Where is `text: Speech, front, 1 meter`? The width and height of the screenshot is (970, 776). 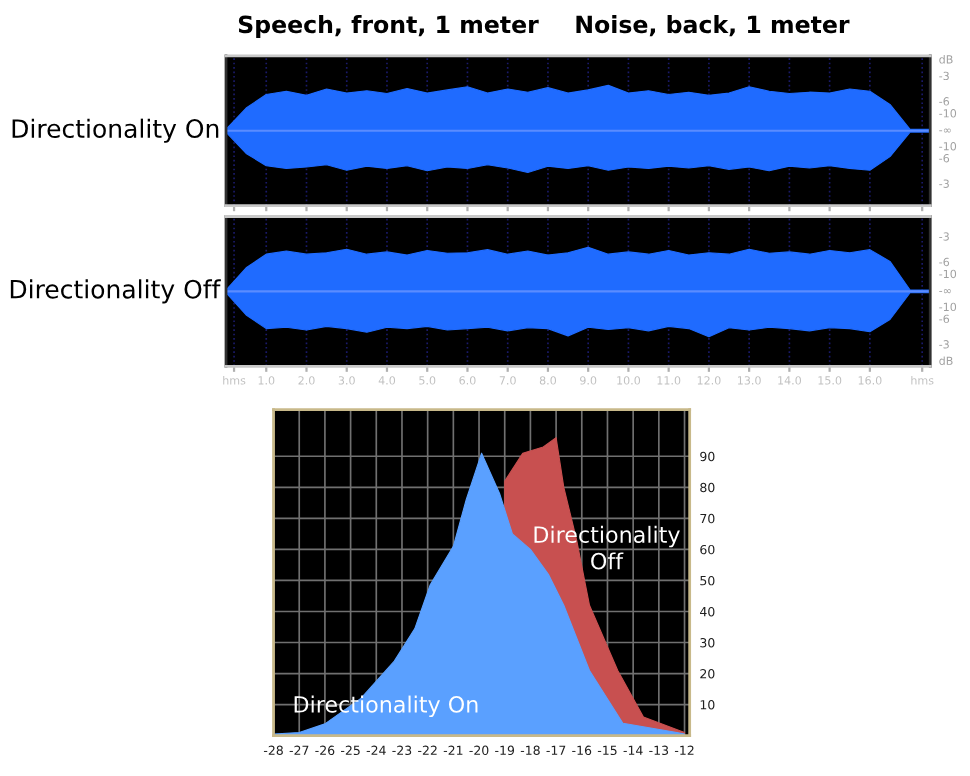
text: Speech, front, 1 meter is located at coordinates (388, 26).